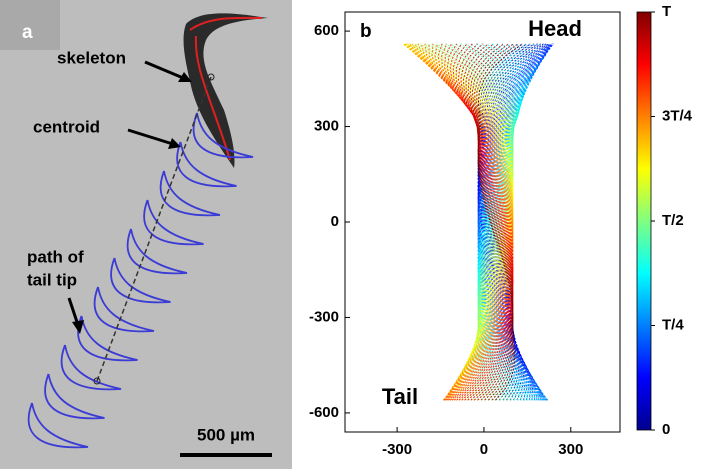 Image resolution: width=707 pixels, height=474 pixels. Describe the element at coordinates (27, 32) in the screenshot. I see `panel-label: a` at that location.